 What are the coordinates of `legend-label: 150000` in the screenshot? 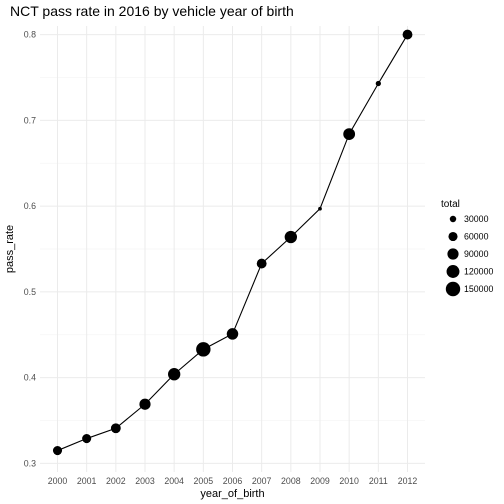 It's located at (478, 289).